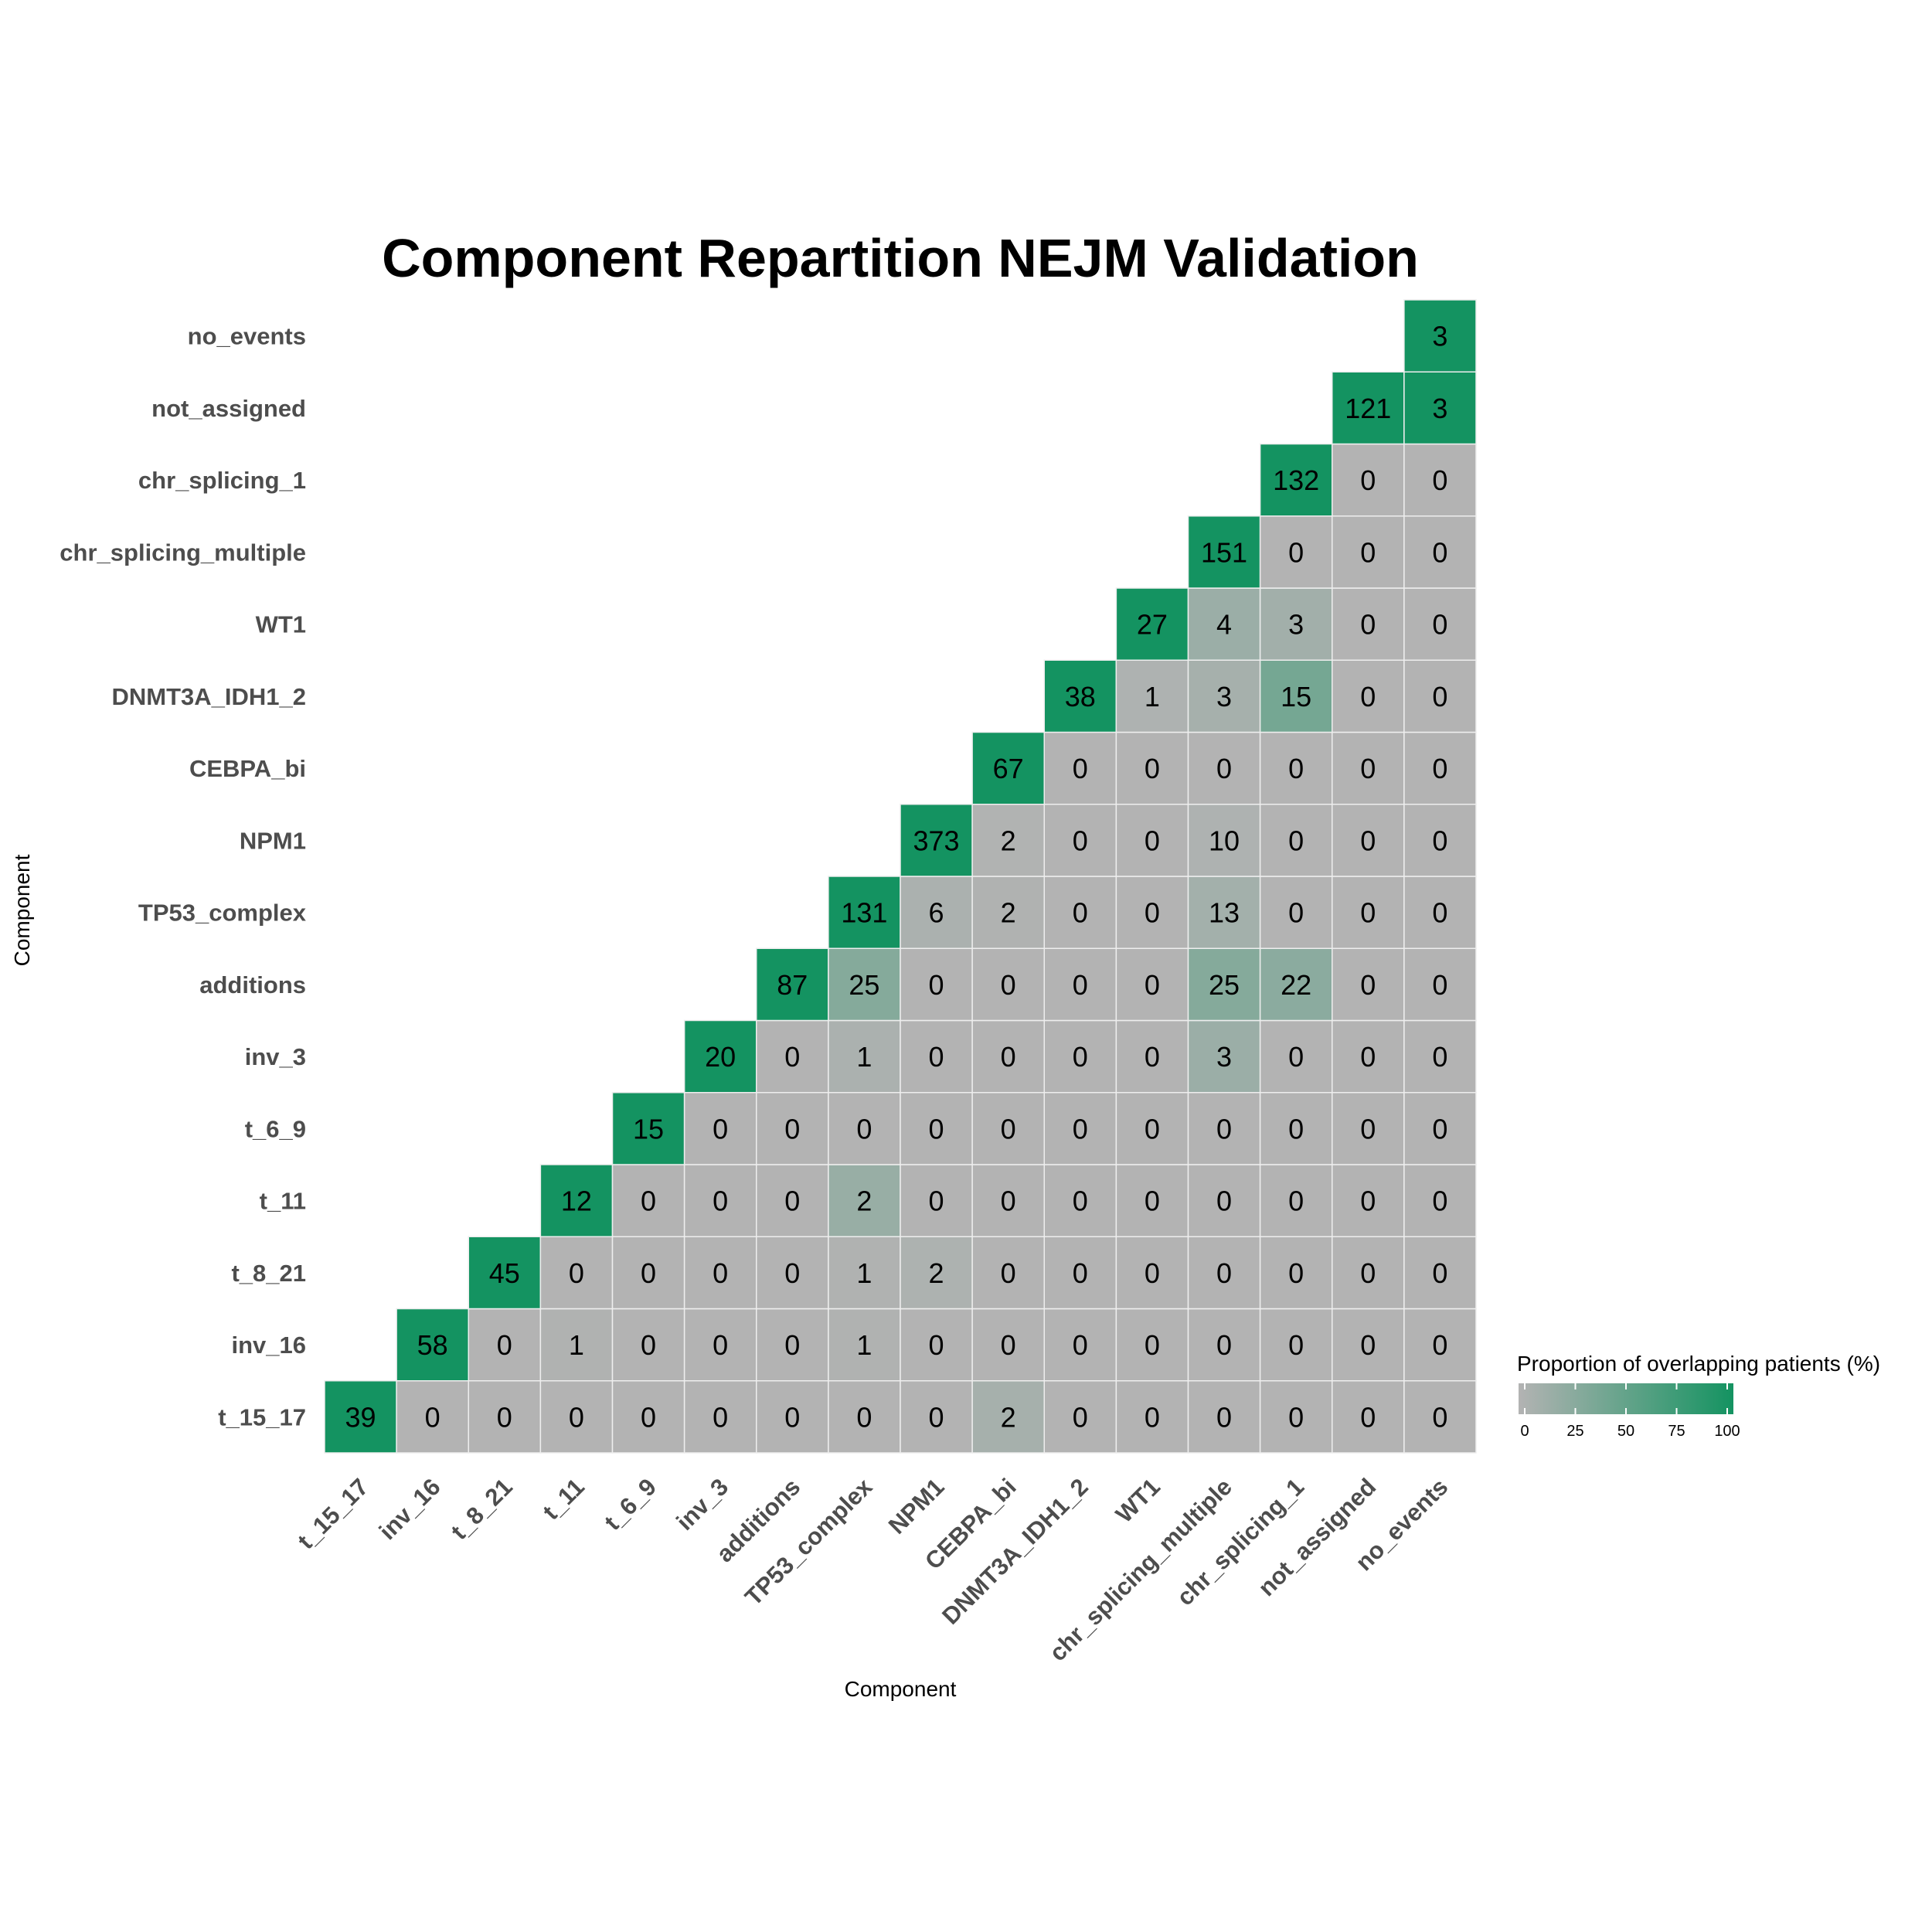 The width and height of the screenshot is (1932, 1932). Describe the element at coordinates (222, 481) in the screenshot. I see `y-tick-label: chr_splicing_1` at that location.